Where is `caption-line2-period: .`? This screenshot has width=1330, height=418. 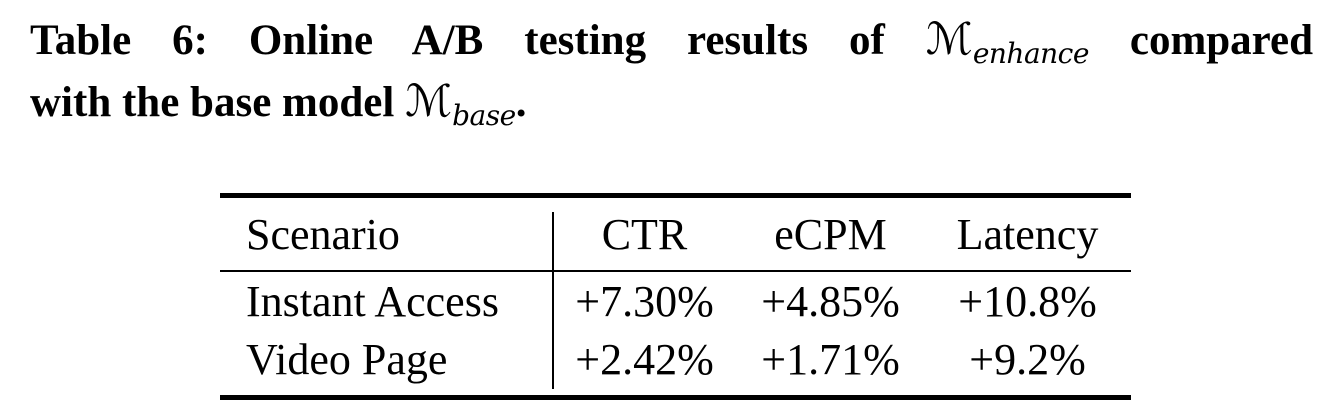 caption-line2-period: . is located at coordinates (521, 102).